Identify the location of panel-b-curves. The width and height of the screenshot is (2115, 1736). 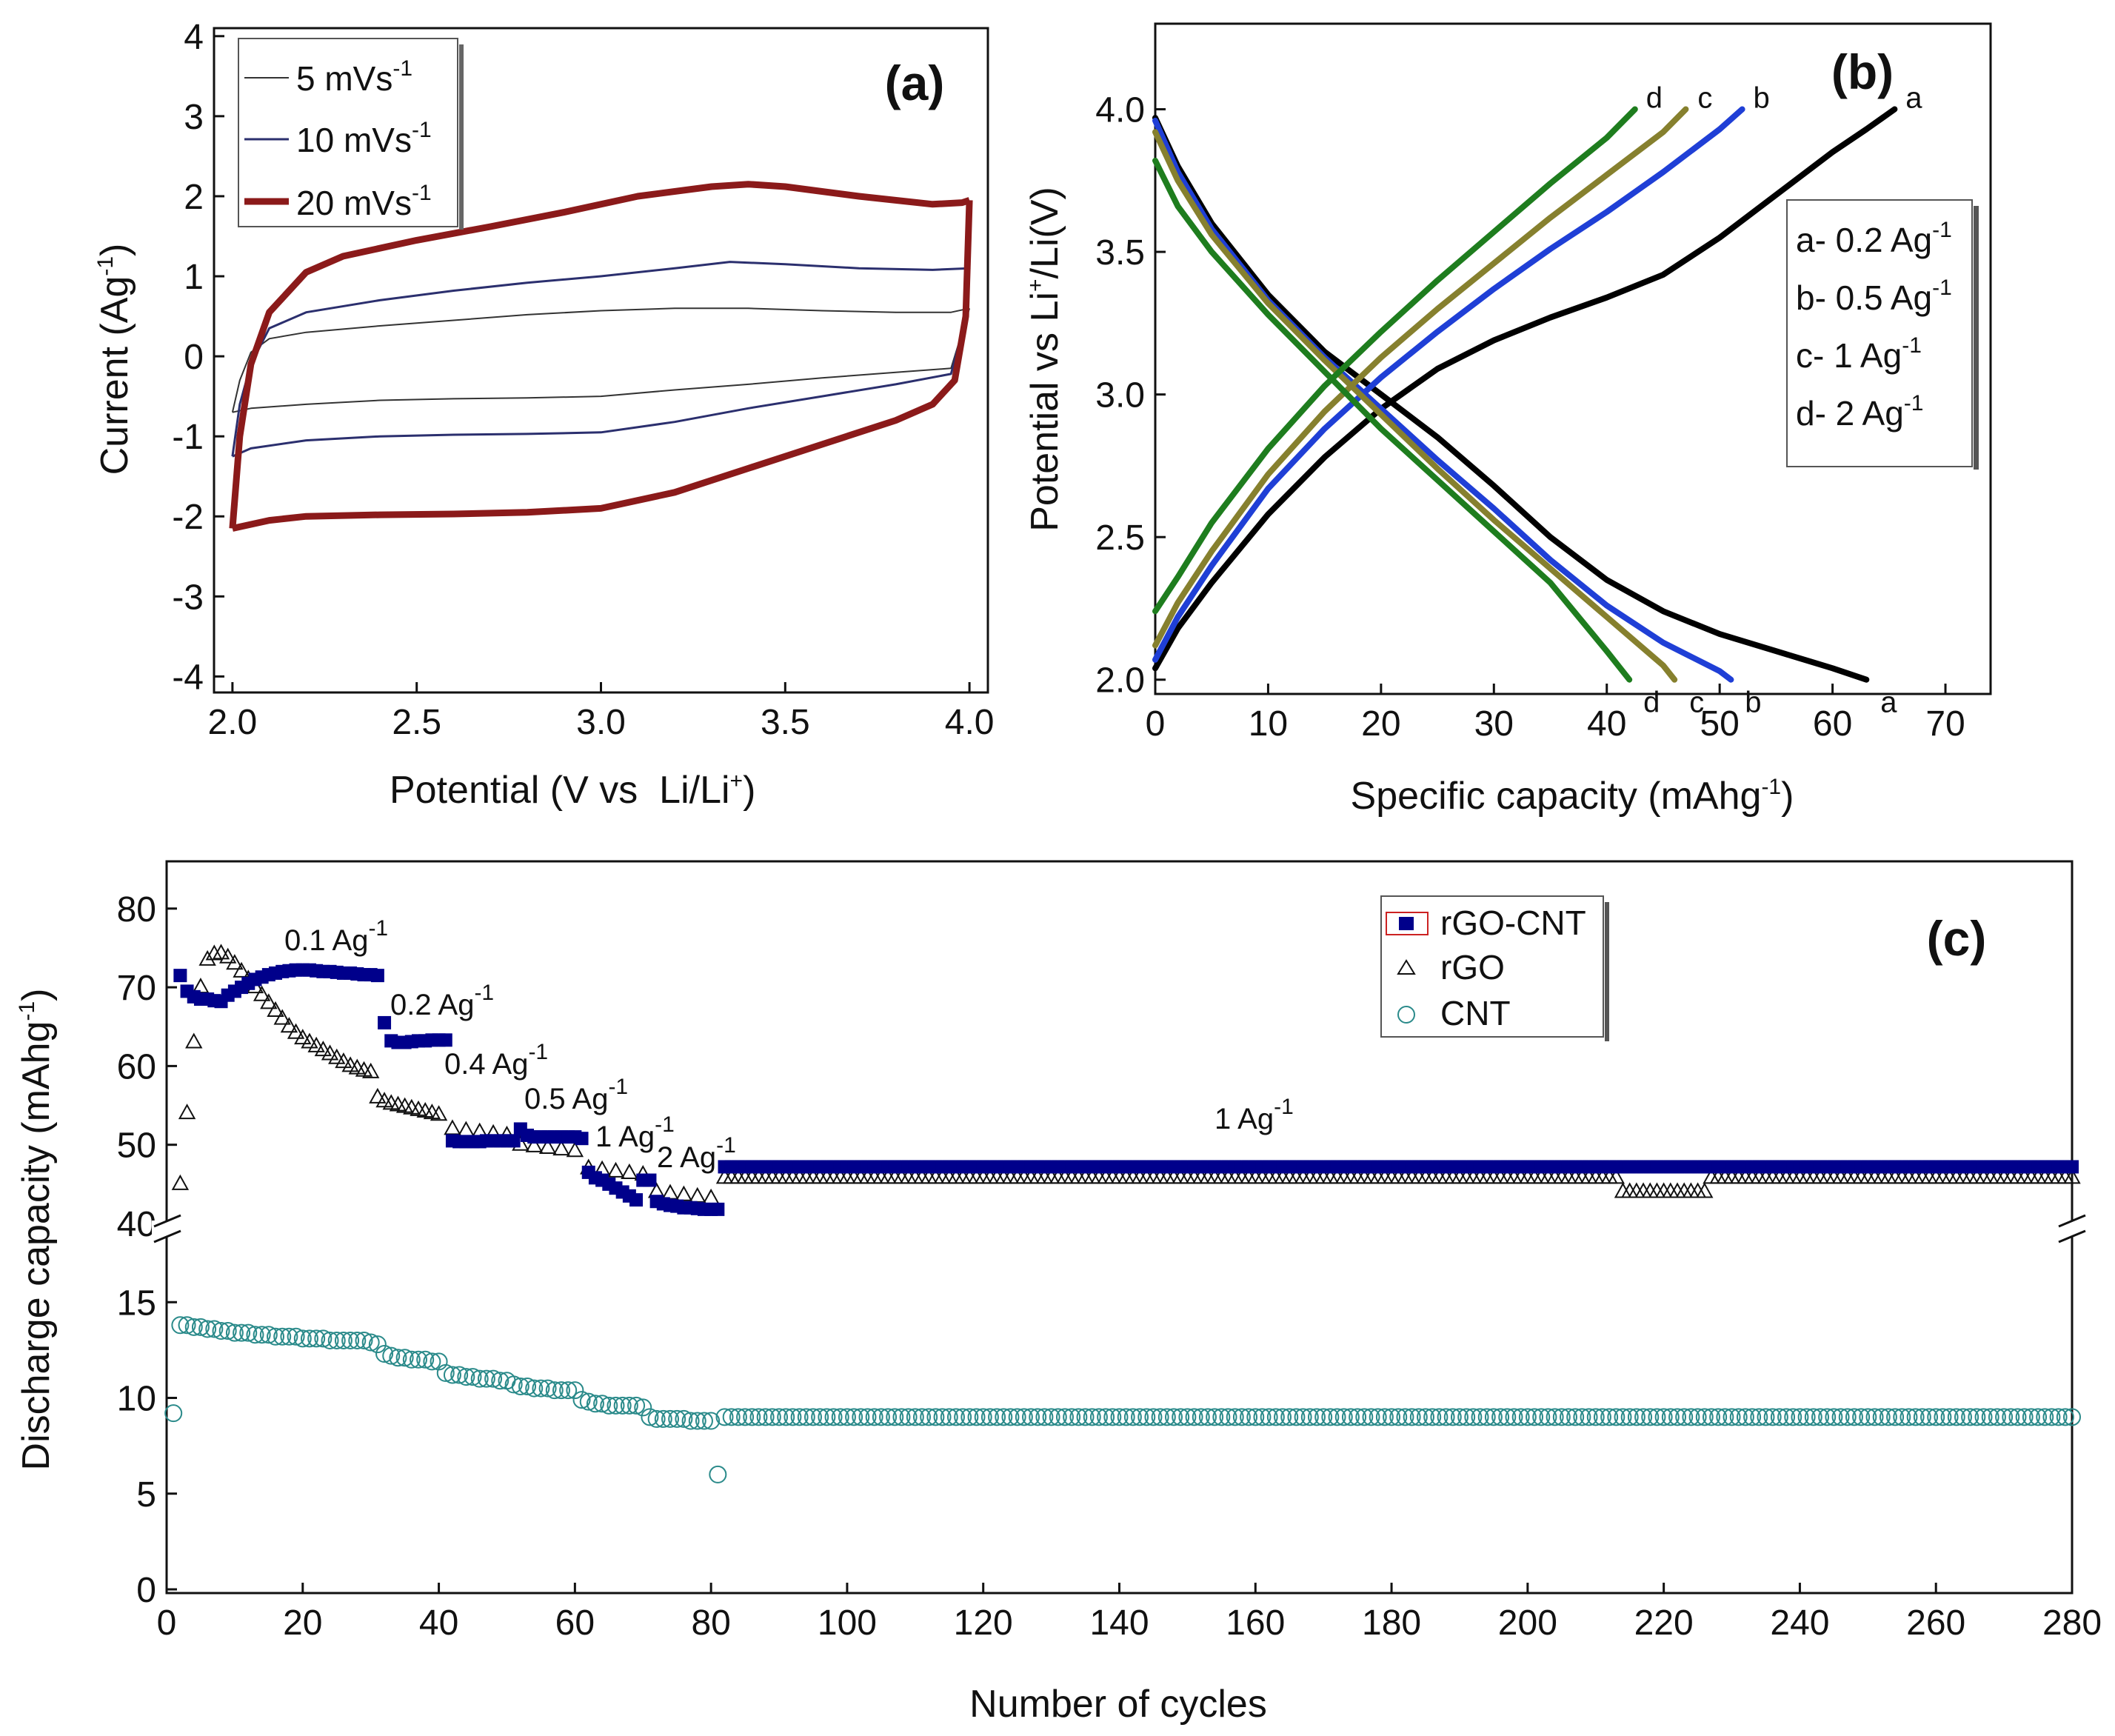
(1525, 394).